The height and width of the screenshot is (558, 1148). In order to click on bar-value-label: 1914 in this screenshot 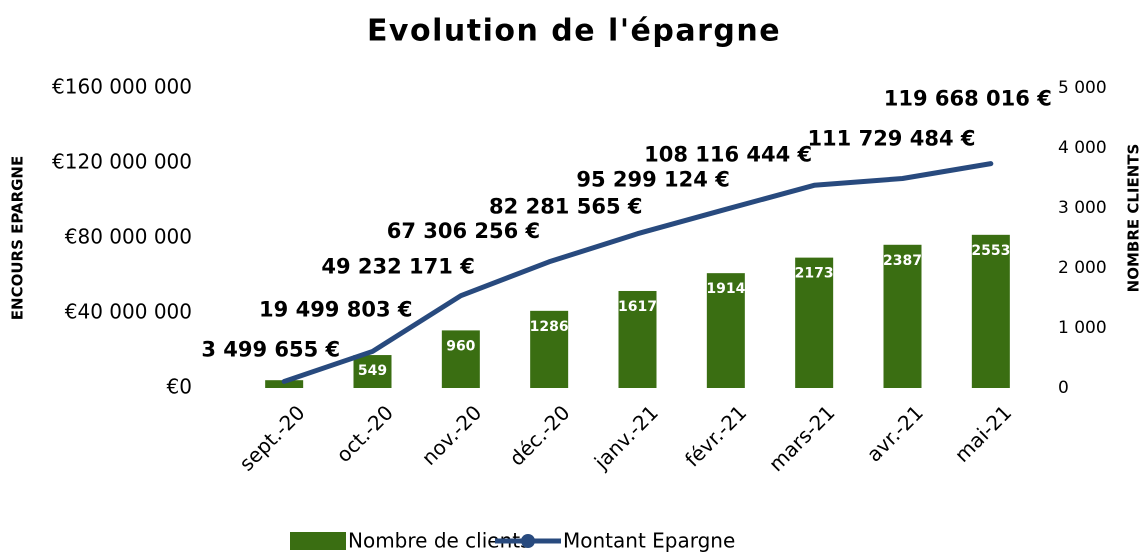, I will do `click(725, 289)`.